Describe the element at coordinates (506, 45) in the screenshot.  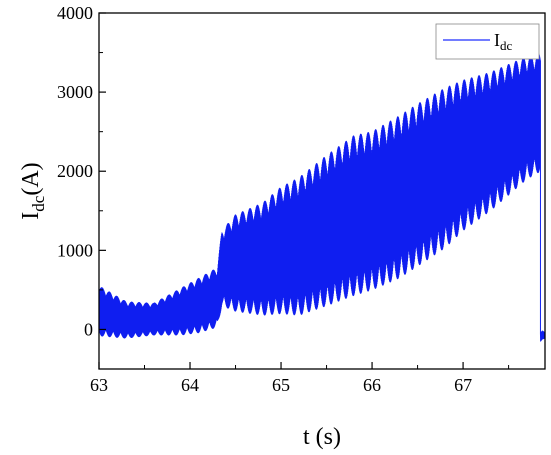
I see `legend-label-sub: dc` at that location.